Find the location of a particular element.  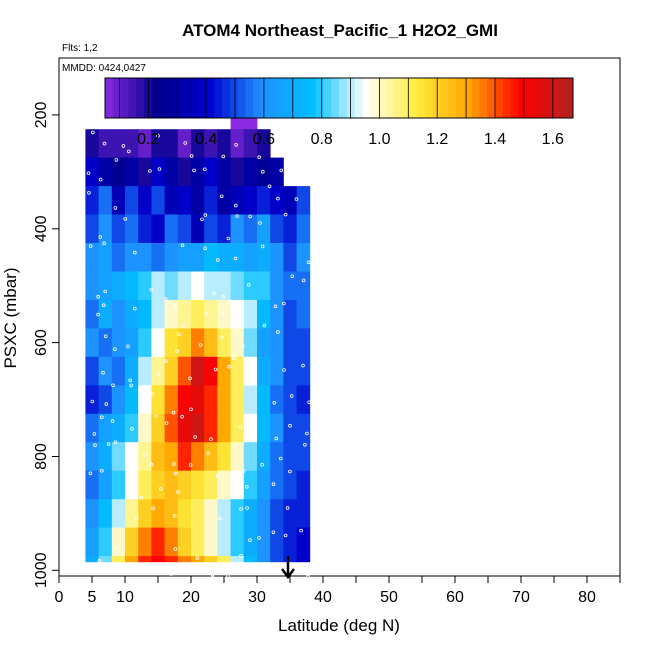

y-axis-label: PSXC (mbar) is located at coordinates (10, 317).